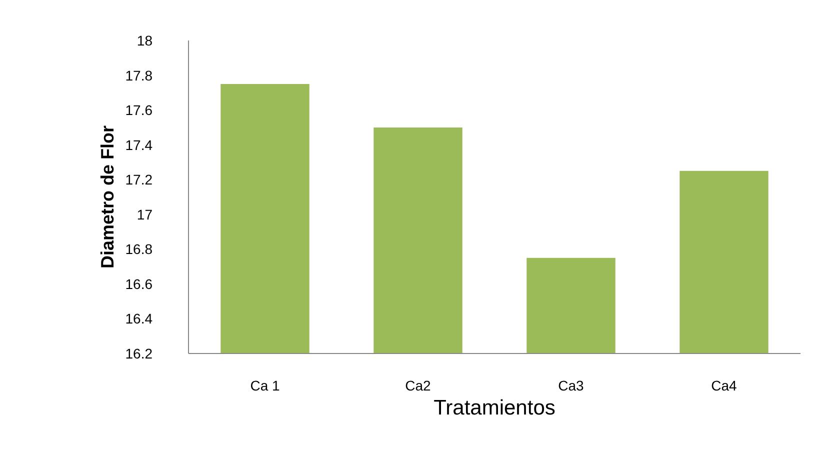 This screenshot has width=813, height=469. Describe the element at coordinates (107, 197) in the screenshot. I see `y-axis-title: Diametro de Flor` at that location.